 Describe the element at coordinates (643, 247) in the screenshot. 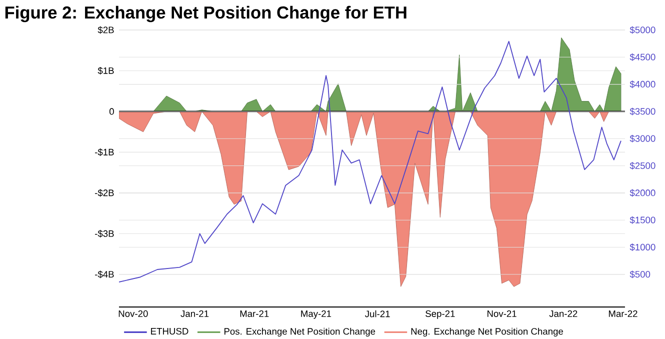

I see `y2-tick-label: $1000` at that location.